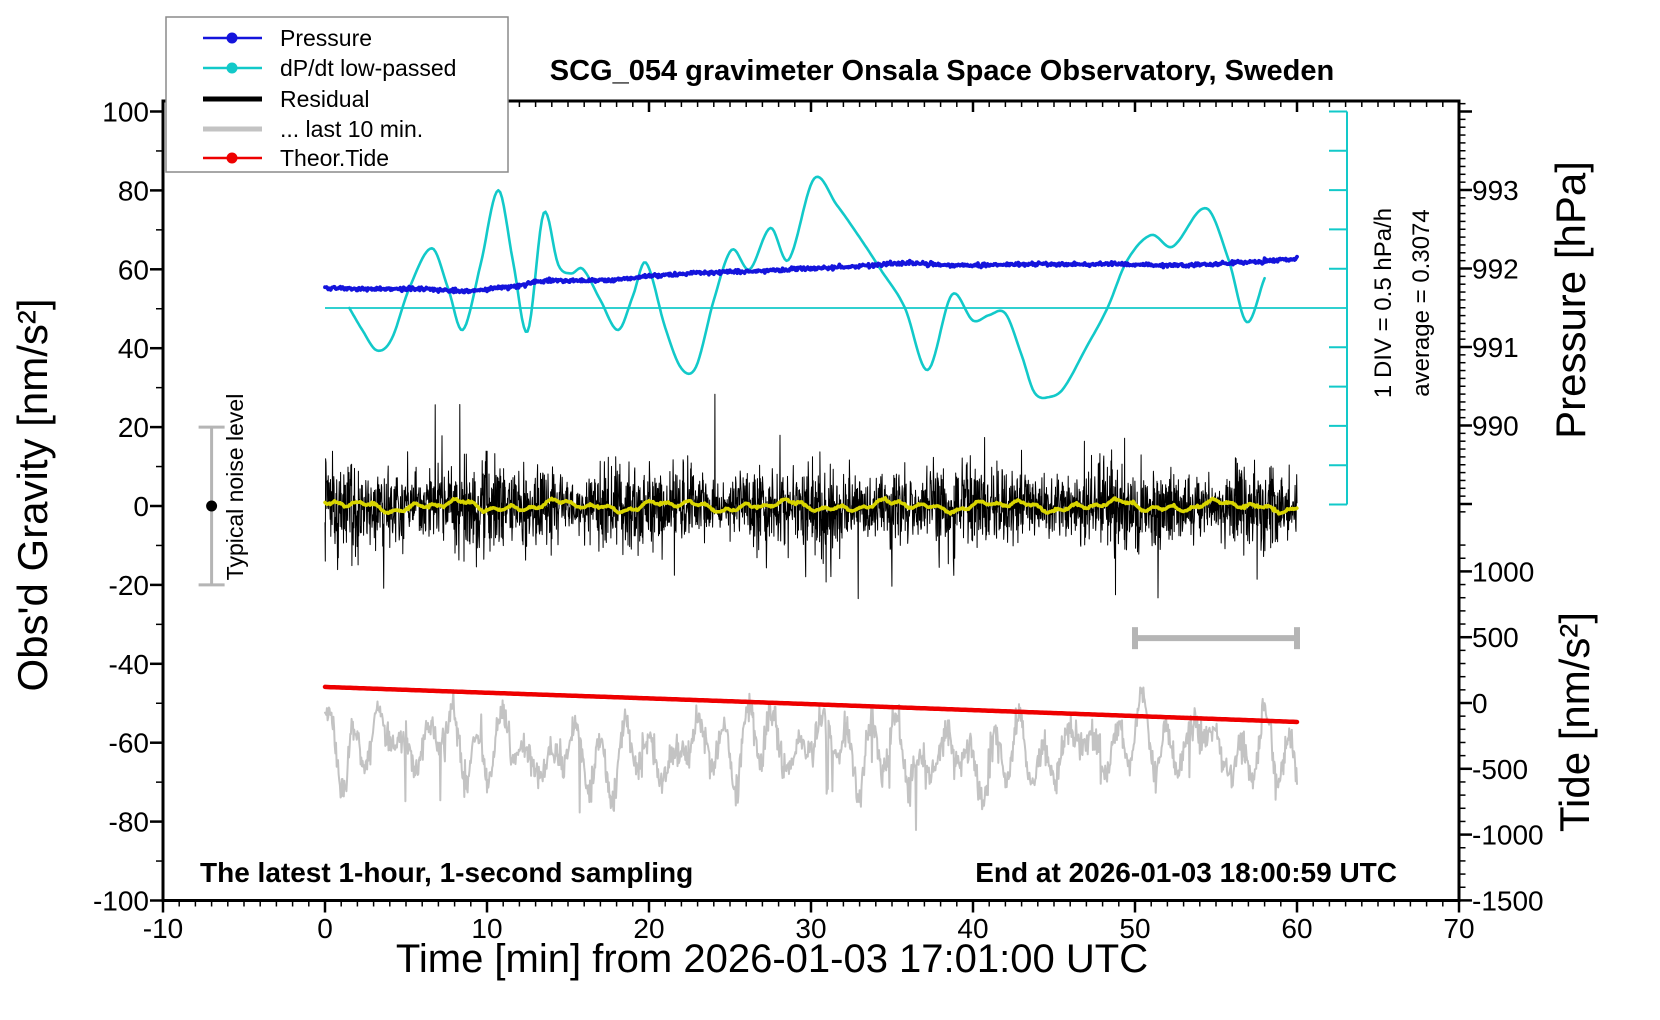  Describe the element at coordinates (1495, 426) in the screenshot. I see `pressure-tick-label: 990` at that location.